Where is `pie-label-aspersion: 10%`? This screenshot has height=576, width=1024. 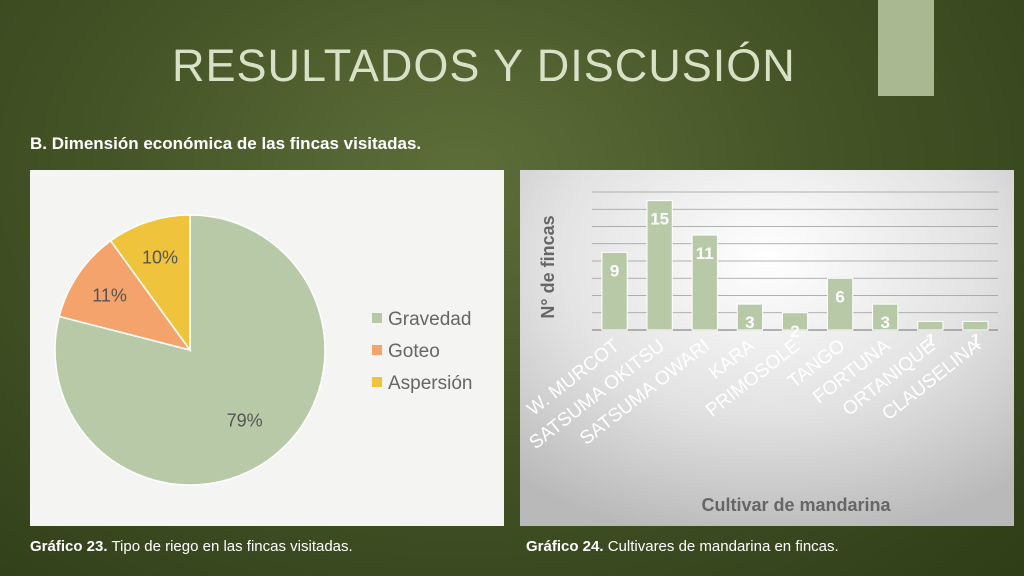
pie-label-aspersion: 10% is located at coordinates (160, 258).